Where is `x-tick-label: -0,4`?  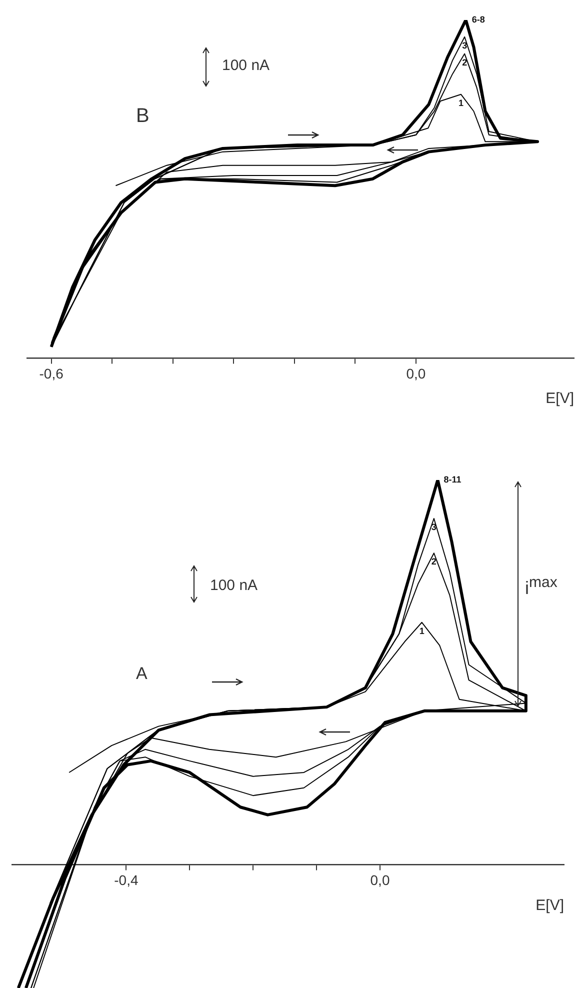 x-tick-label: -0,4 is located at coordinates (126, 880).